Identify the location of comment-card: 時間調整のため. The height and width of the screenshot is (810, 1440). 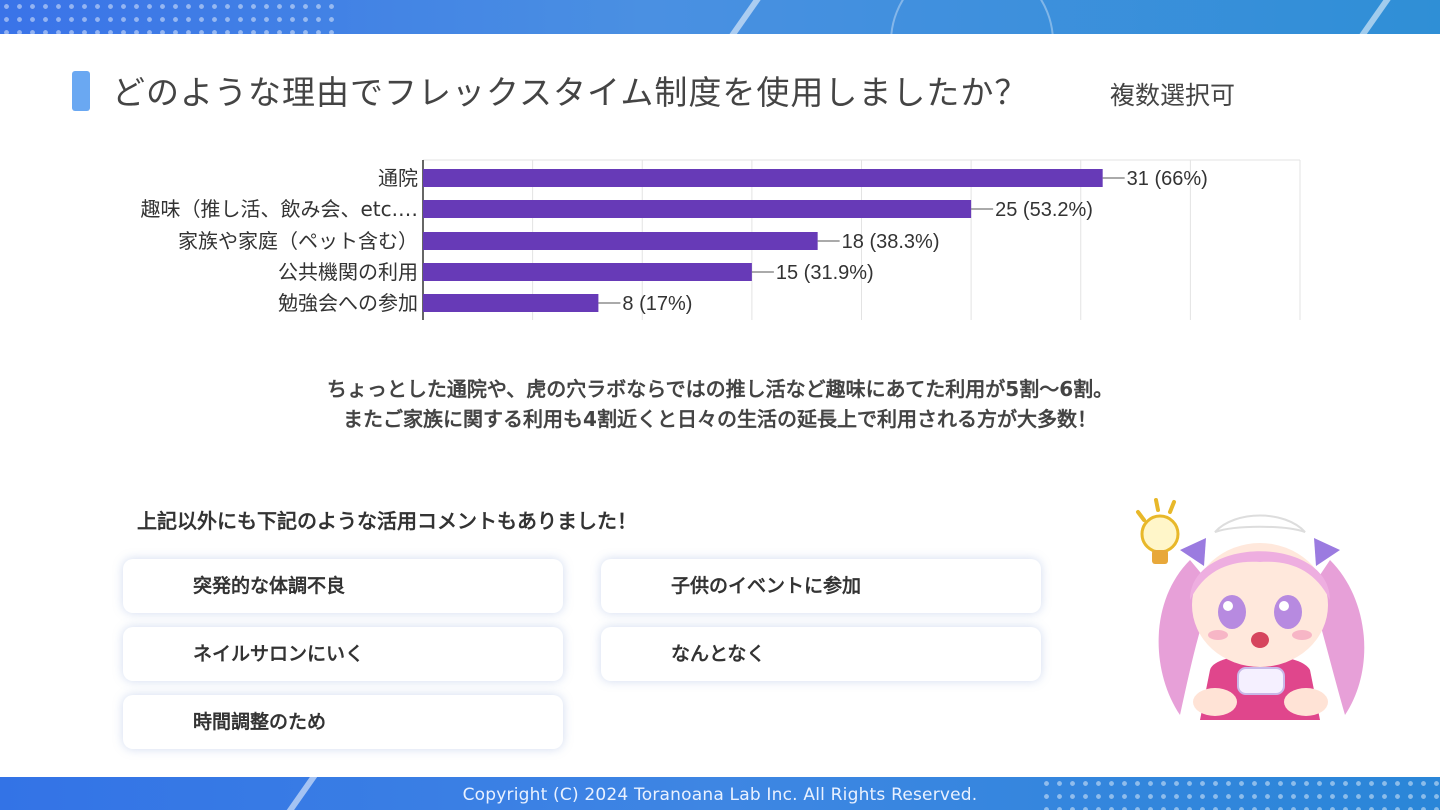
(343, 722).